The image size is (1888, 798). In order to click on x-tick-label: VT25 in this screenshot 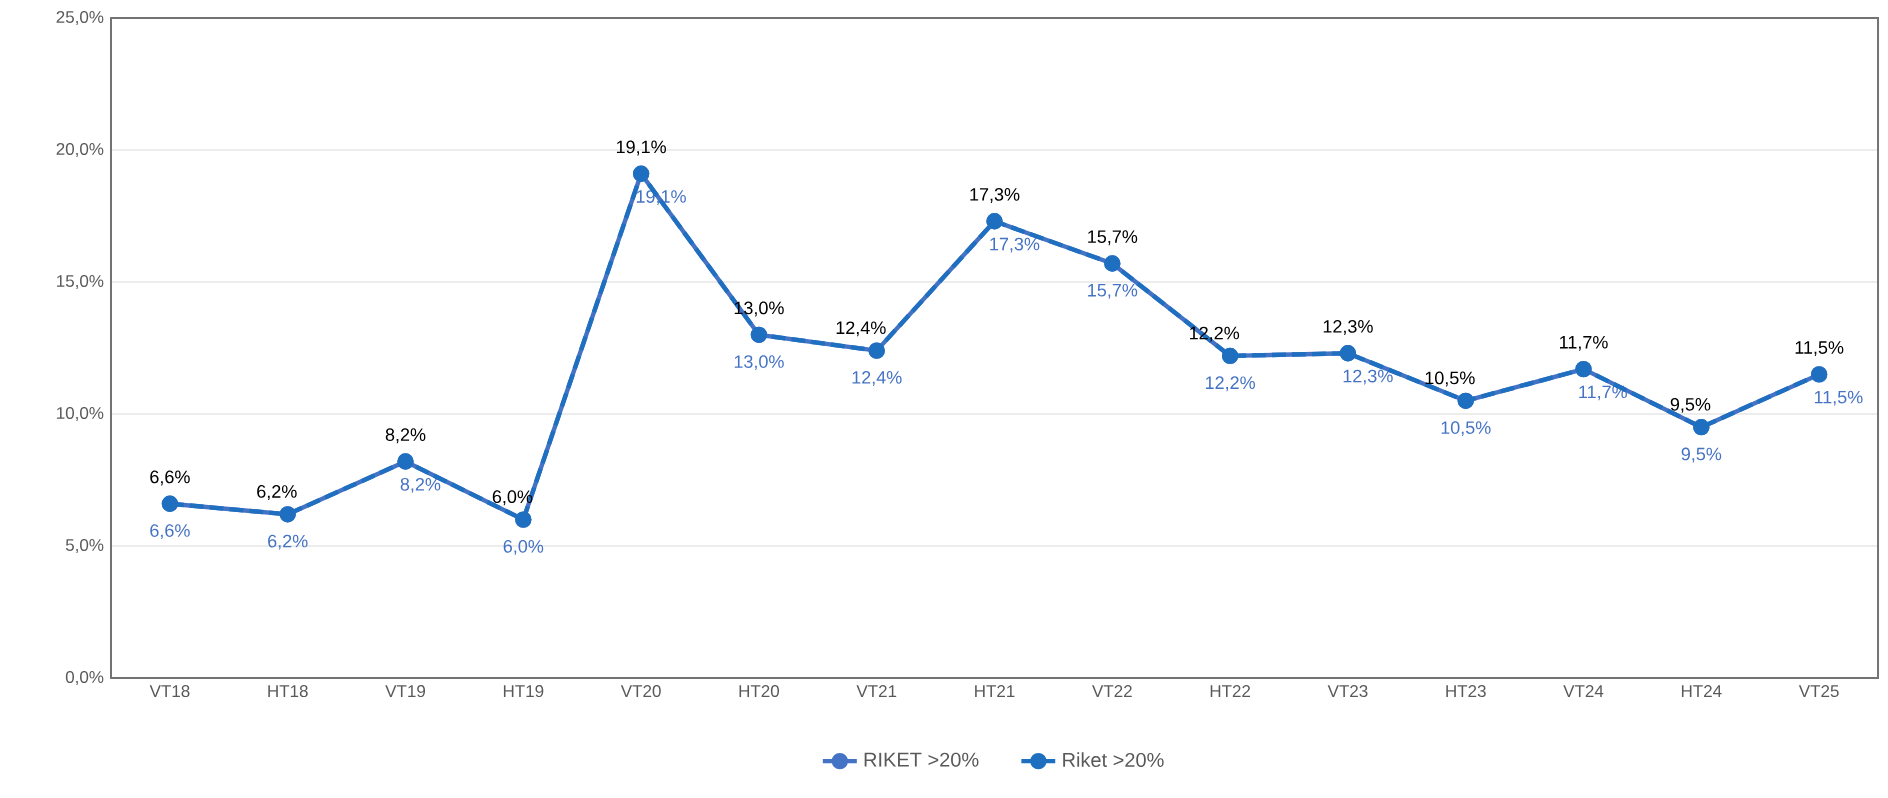, I will do `click(1818, 691)`.